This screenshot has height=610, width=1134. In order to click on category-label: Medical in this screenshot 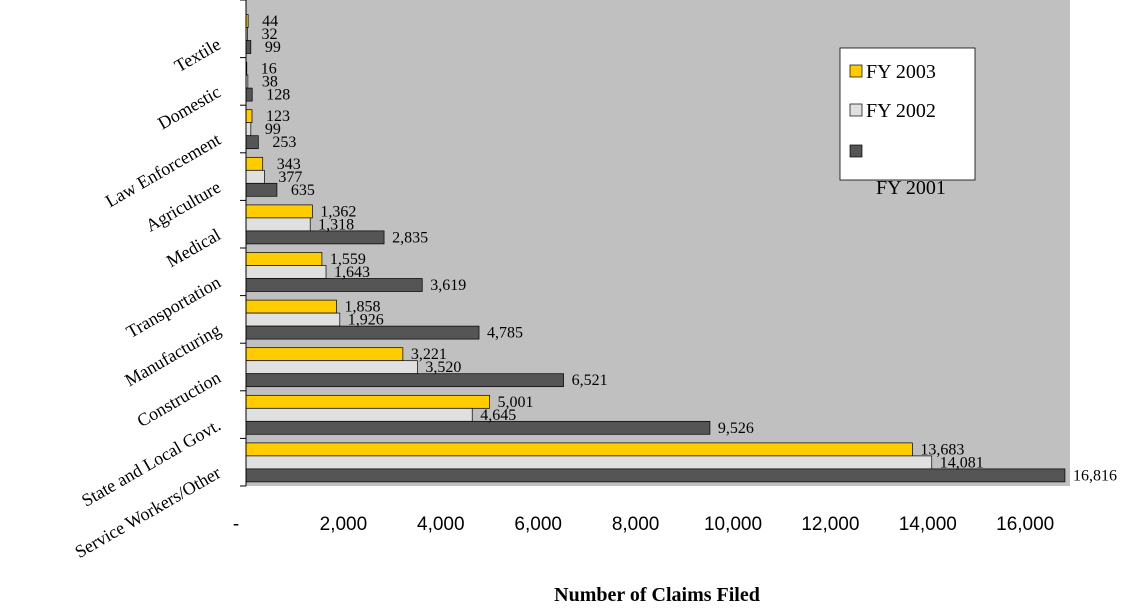, I will do `click(193, 247)`.